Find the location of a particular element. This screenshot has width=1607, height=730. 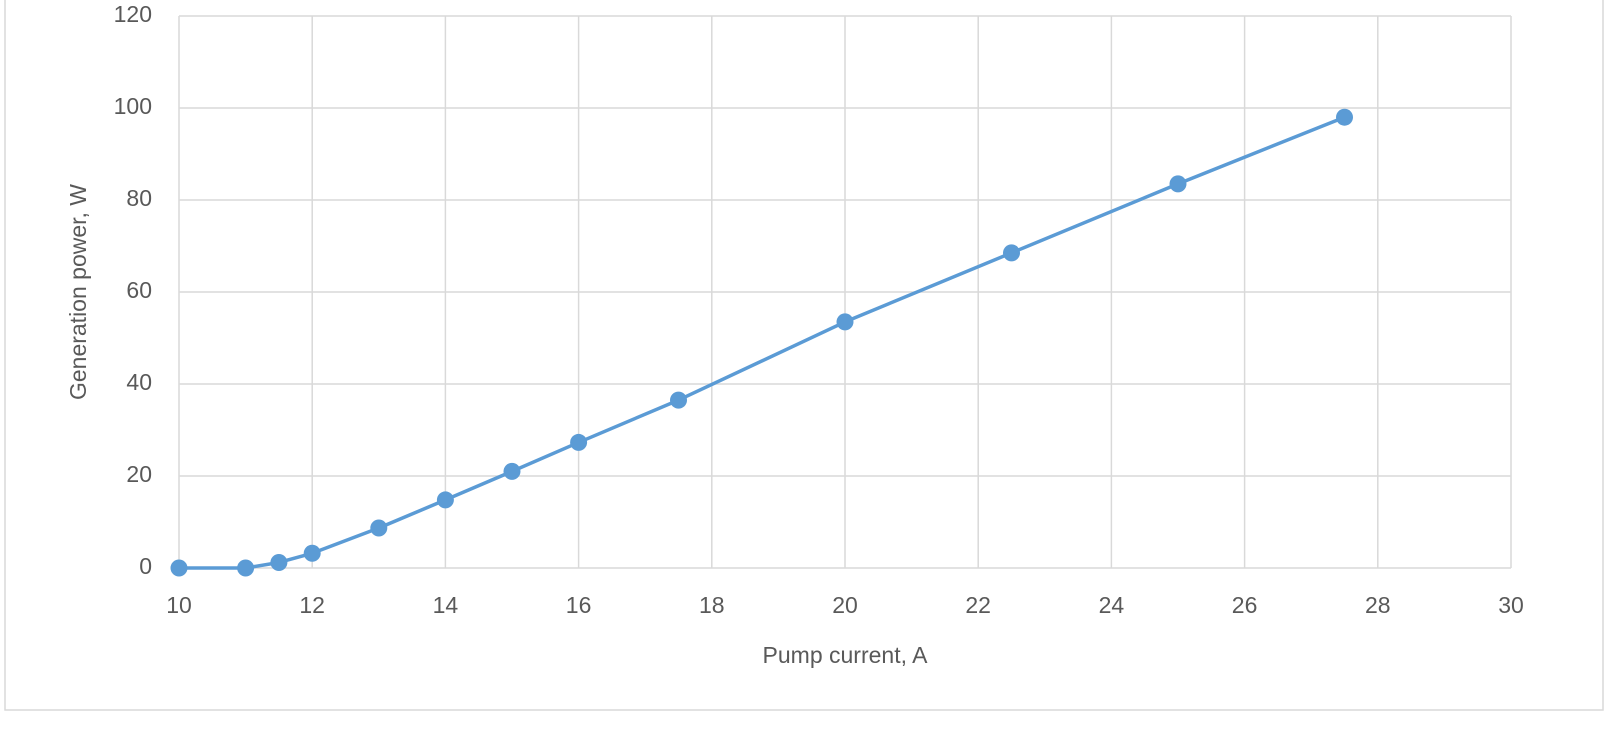

x-tick-label: 12 is located at coordinates (312, 605).